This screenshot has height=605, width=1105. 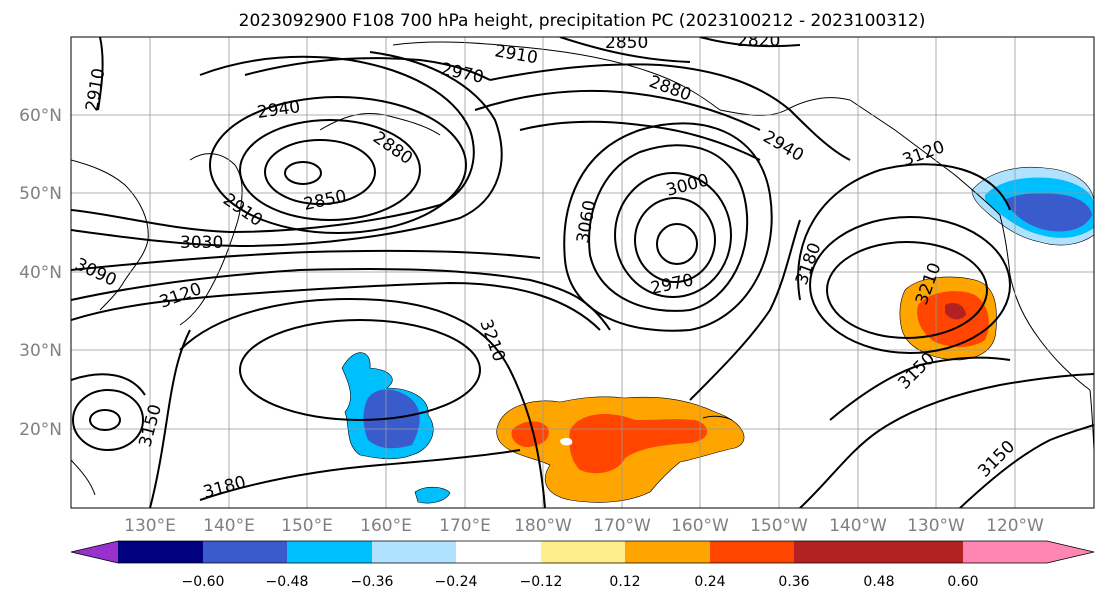 I want to click on colorbar-tick: 0.36, so click(x=793, y=582).